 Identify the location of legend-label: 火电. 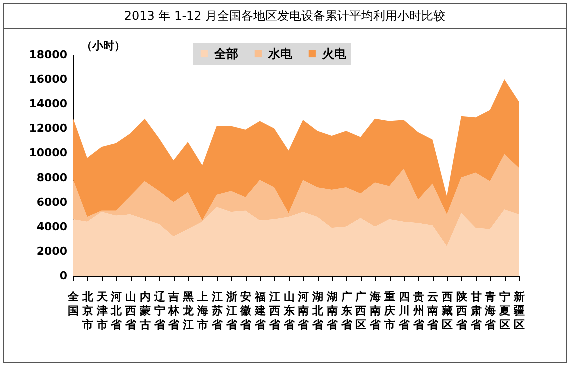
(334, 54).